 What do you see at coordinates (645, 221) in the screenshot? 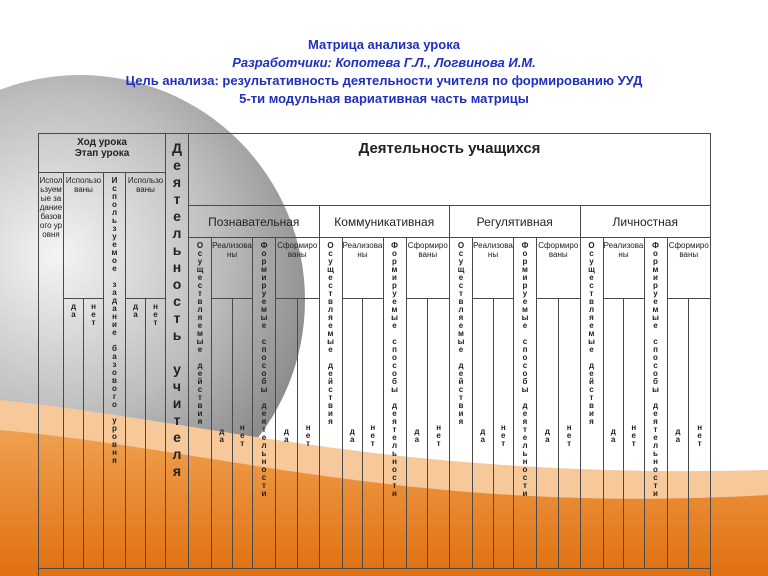
I see `group-header: Личностная` at bounding box center [645, 221].